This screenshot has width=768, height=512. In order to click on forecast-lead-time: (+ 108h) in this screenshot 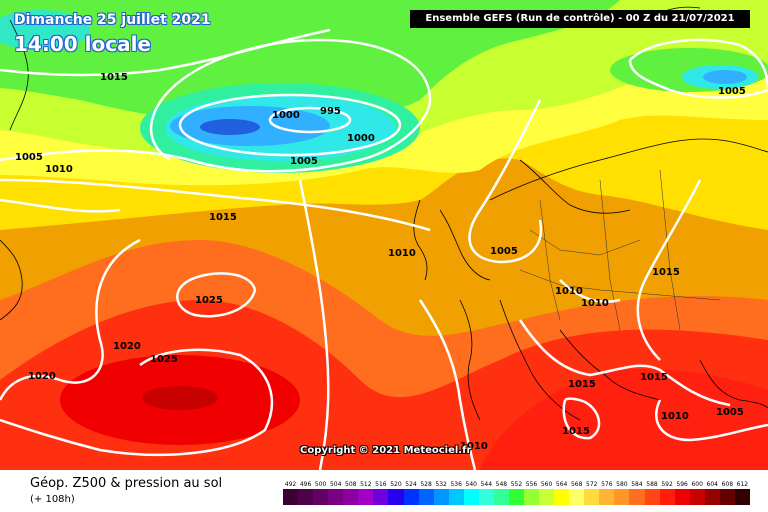, I will do `click(52, 499)`.